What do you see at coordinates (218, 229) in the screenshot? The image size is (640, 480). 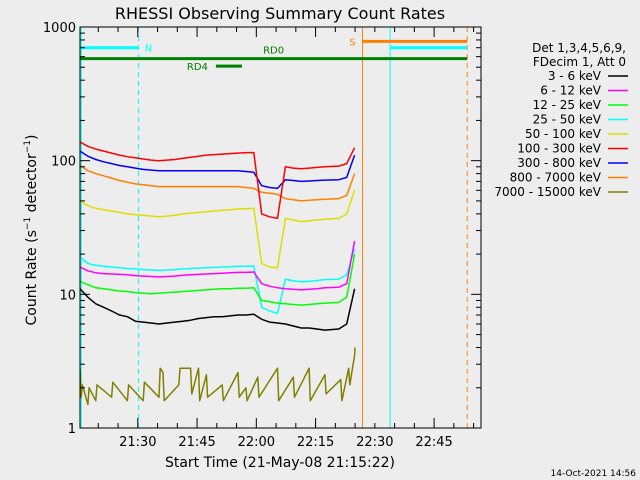 I see `series-line-50-100-kev` at bounding box center [218, 229].